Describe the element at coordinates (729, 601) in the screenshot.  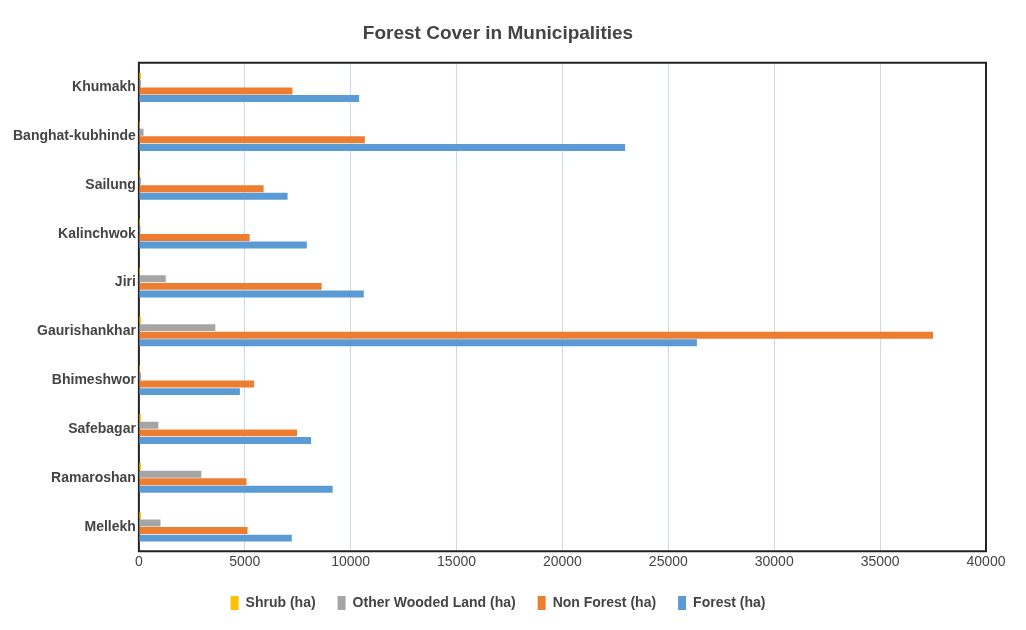
I see `legend-label: Forest (ha)` at that location.